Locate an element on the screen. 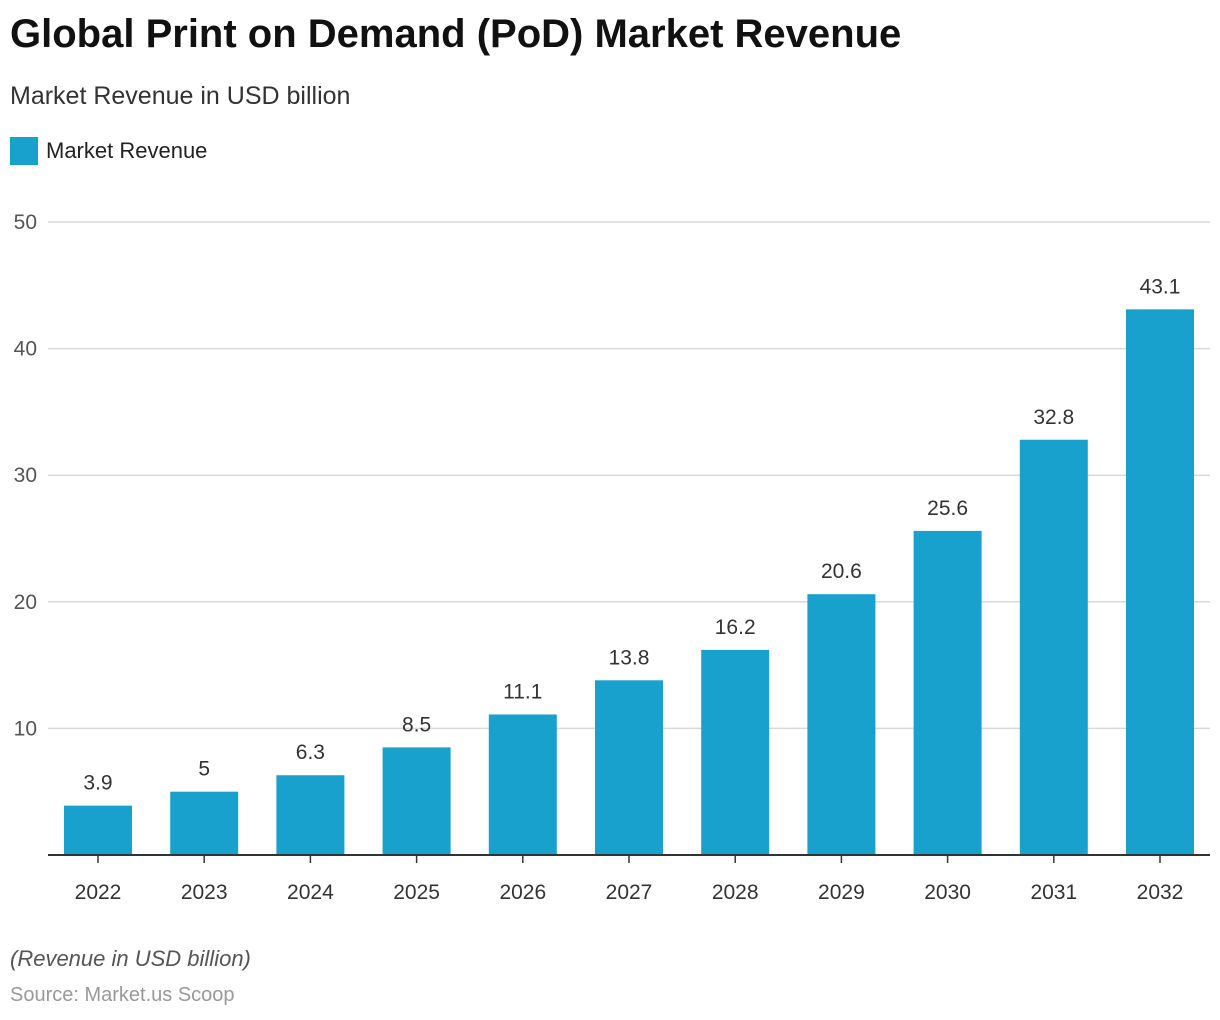  x-tick-label: 2026 is located at coordinates (522, 892).